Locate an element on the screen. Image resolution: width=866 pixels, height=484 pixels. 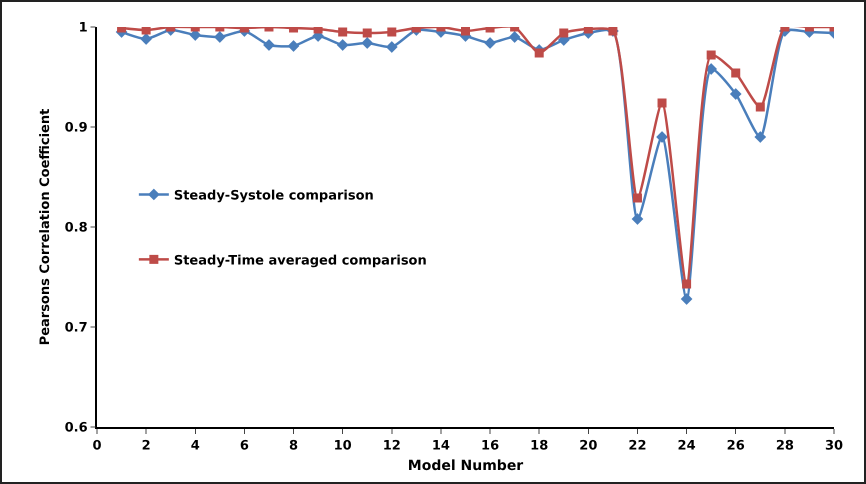
y-tick-label: 0.6 is located at coordinates (76, 428).